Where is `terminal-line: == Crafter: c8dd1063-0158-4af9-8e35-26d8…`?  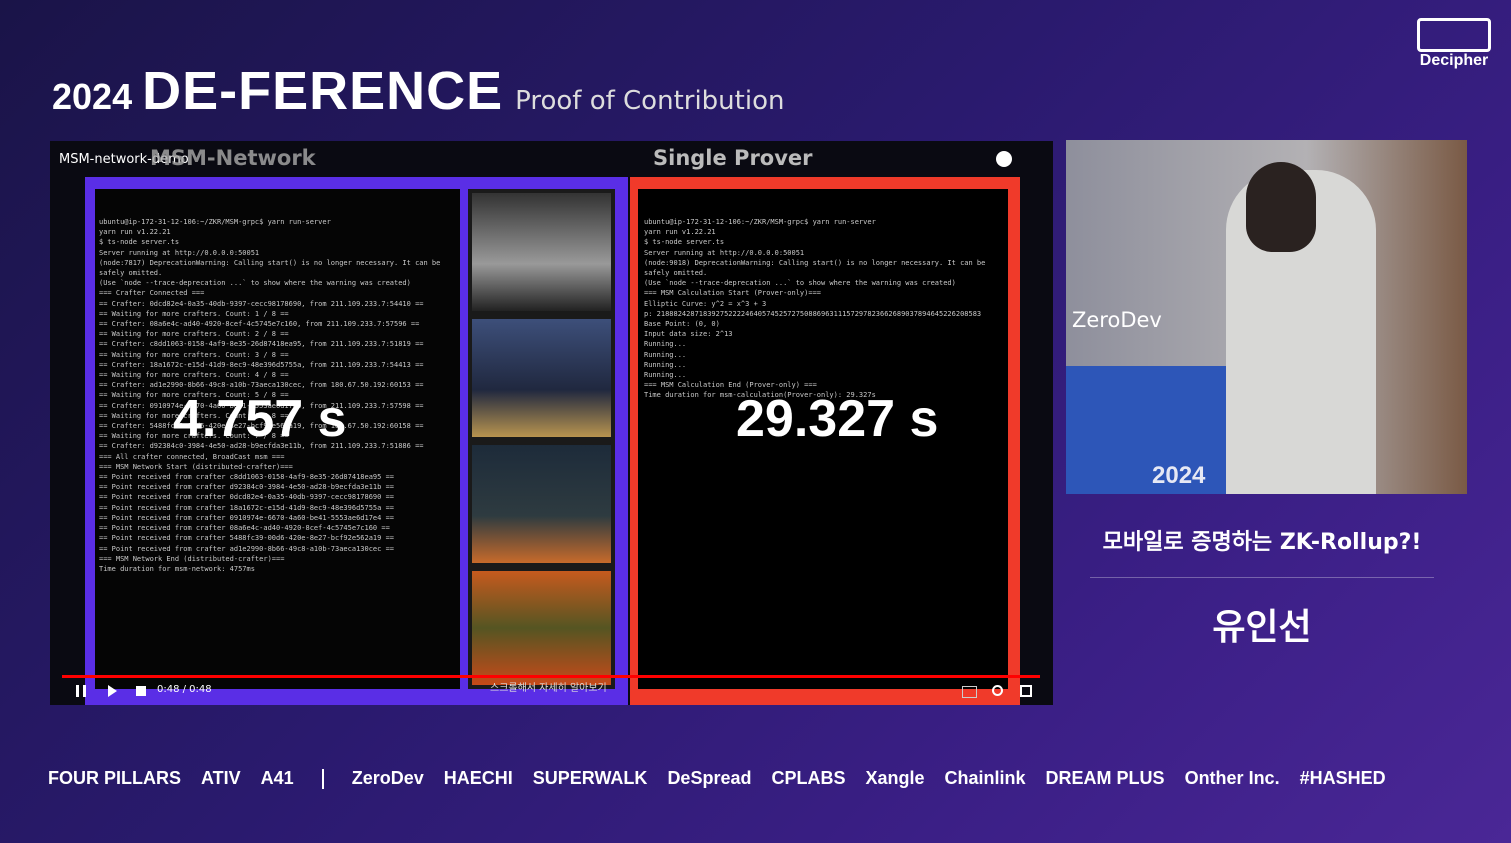 terminal-line: == Crafter: c8dd1063-0158-4af9-8e35-26d8… is located at coordinates (261, 344).